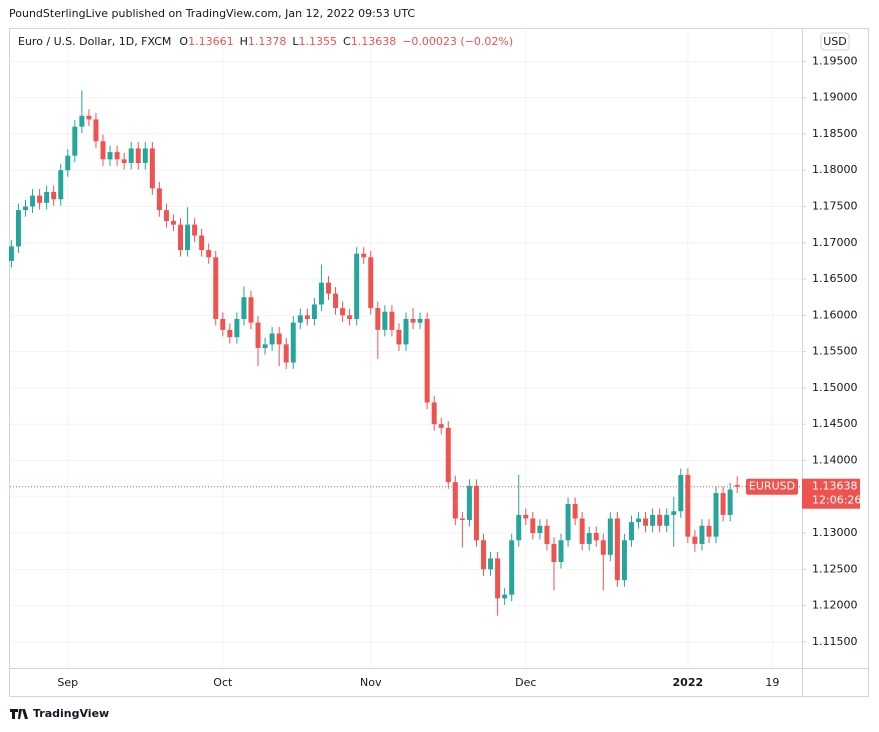 Image resolution: width=879 pixels, height=732 pixels. Describe the element at coordinates (836, 500) in the screenshot. I see `countdown: 12:06:26` at that location.